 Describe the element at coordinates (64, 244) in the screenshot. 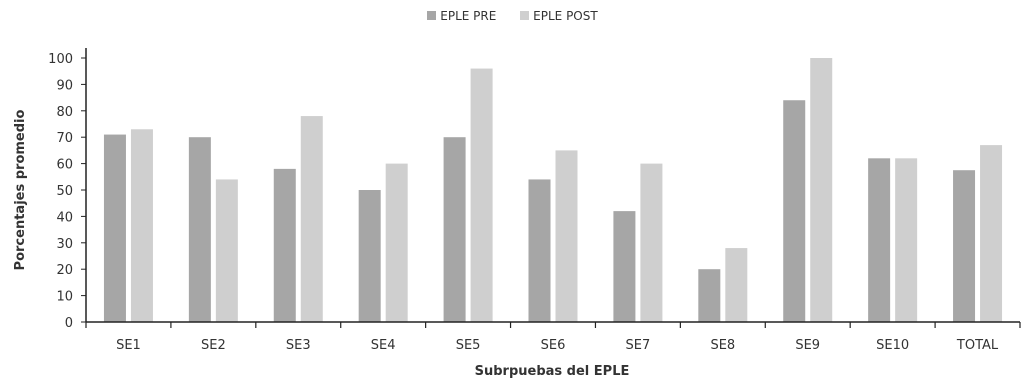

I see `y-tick-label-30: 30` at that location.